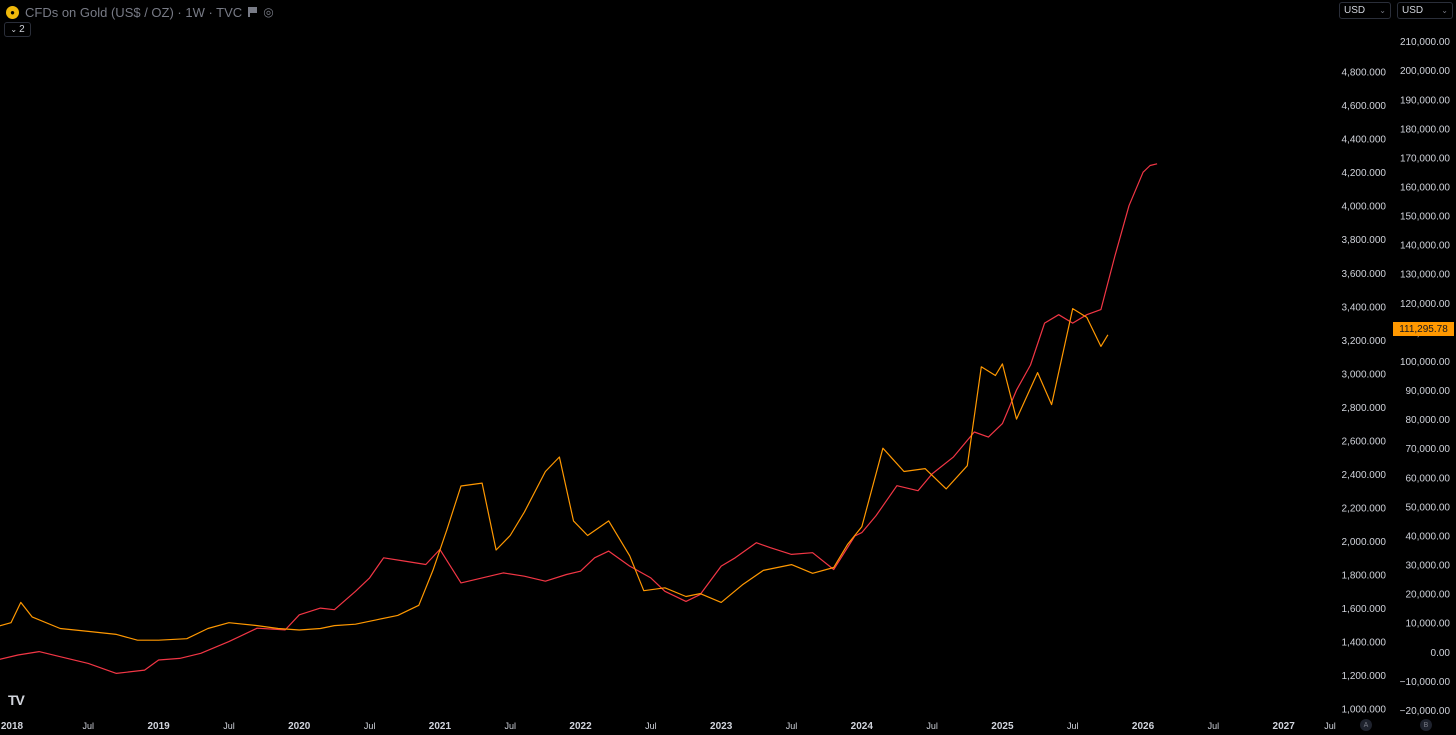 The height and width of the screenshot is (735, 1456). I want to click on left-axis-tick-label: 4,600.000, so click(1364, 106).